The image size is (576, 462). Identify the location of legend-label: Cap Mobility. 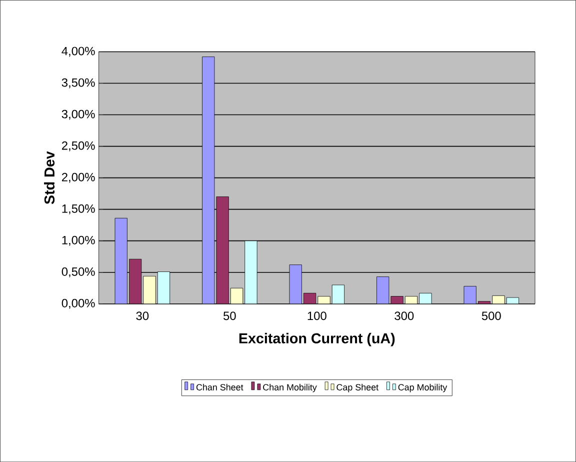
(423, 388).